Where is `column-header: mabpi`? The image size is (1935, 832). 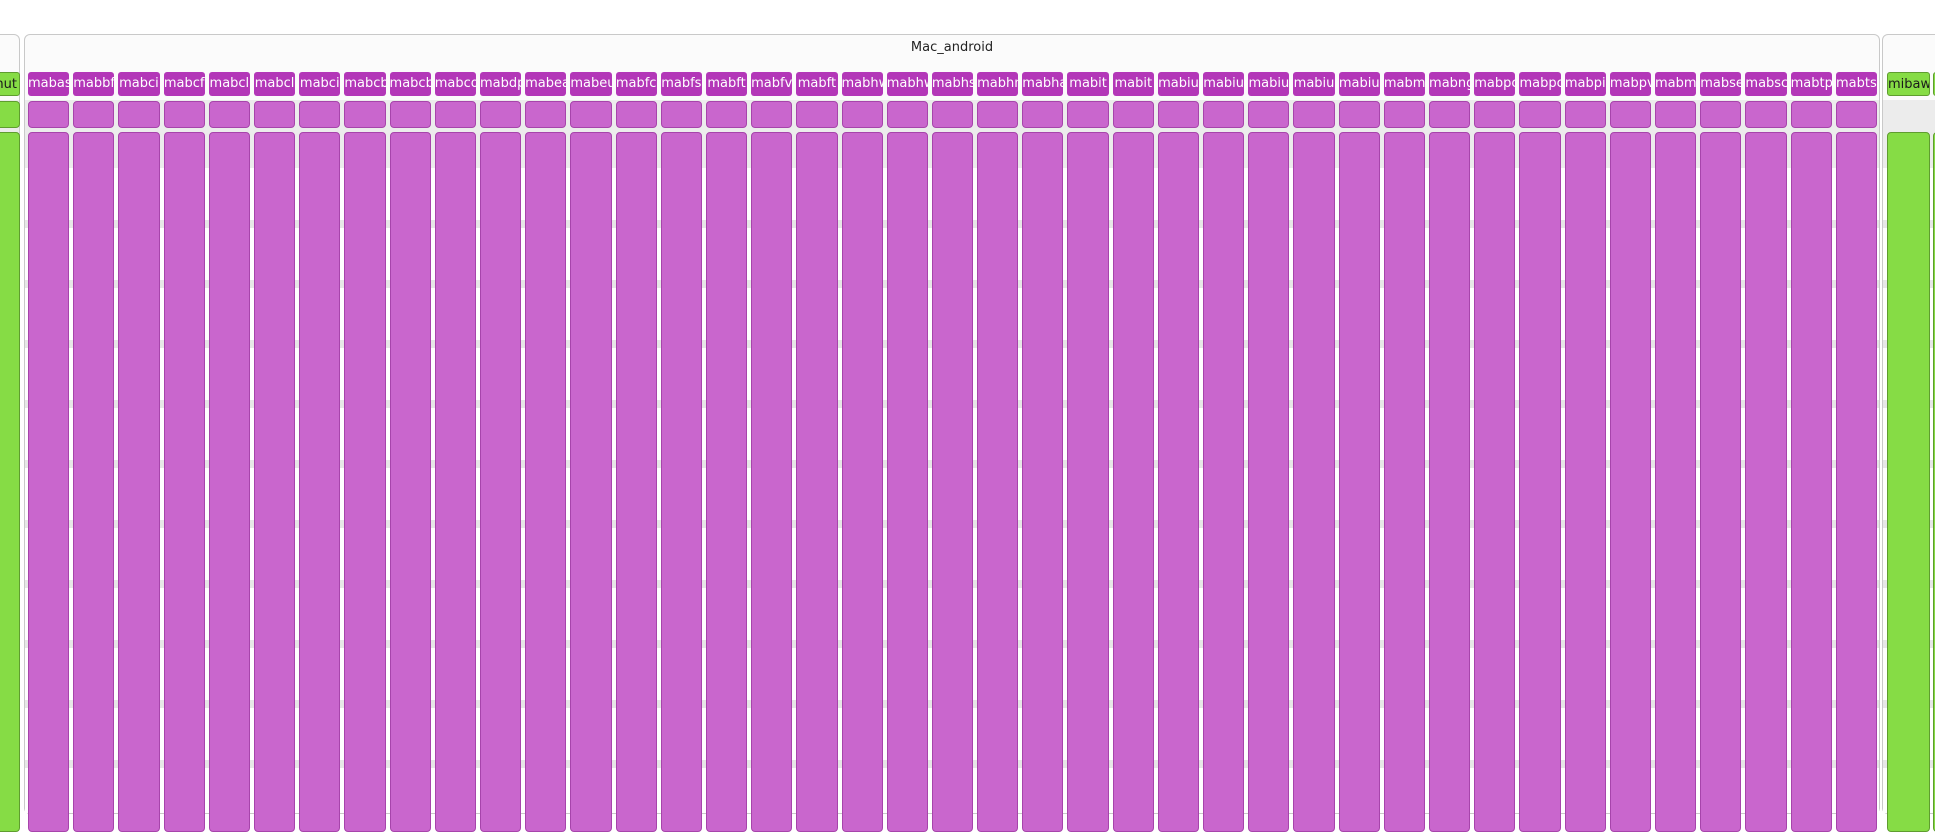
column-header: mabpi is located at coordinates (1585, 84).